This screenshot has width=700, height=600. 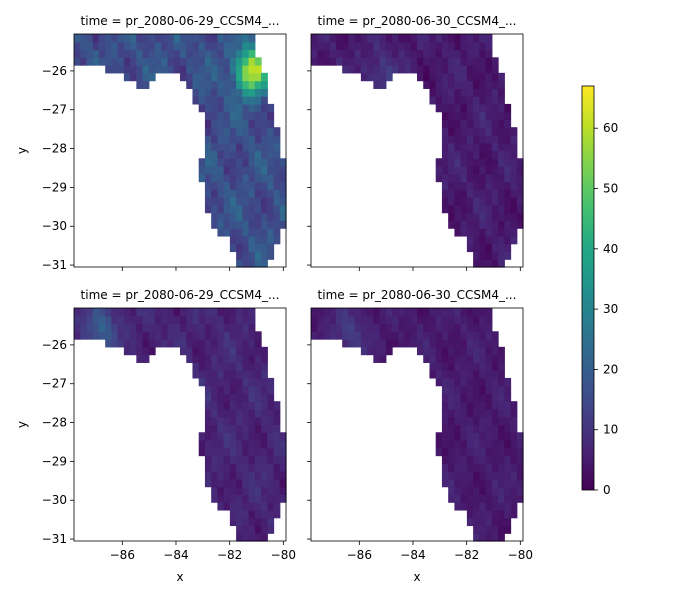 I want to click on x-axis-label: x, so click(x=179, y=577).